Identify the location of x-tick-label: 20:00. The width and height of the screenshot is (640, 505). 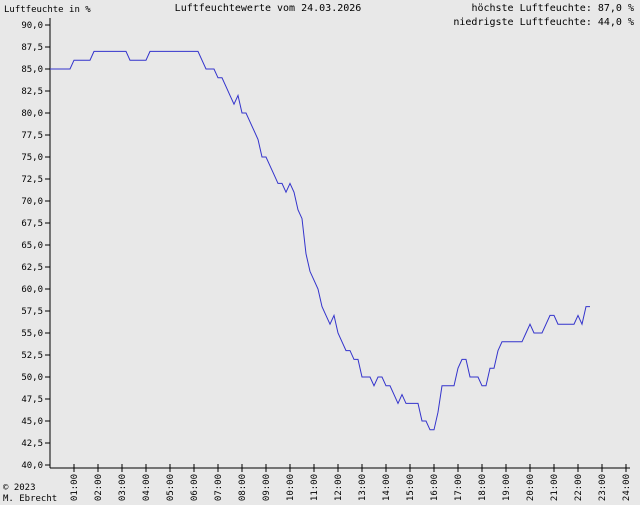
(531, 487).